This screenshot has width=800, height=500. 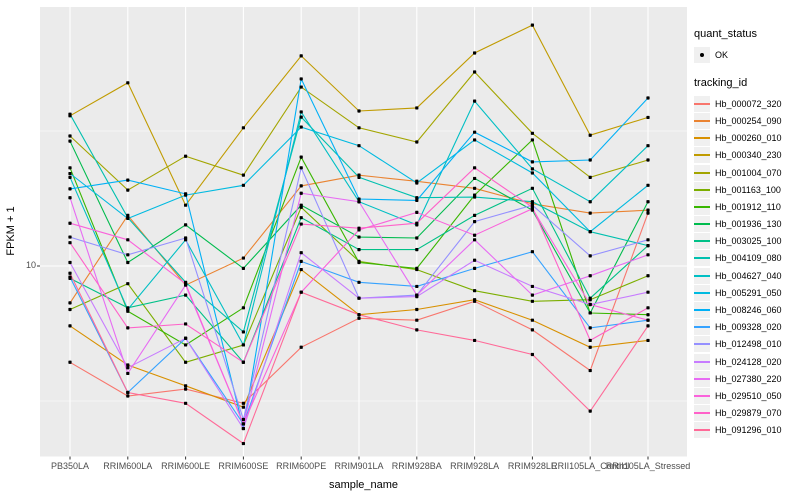 I want to click on y-tick-label-10: 10, so click(x=30, y=265).